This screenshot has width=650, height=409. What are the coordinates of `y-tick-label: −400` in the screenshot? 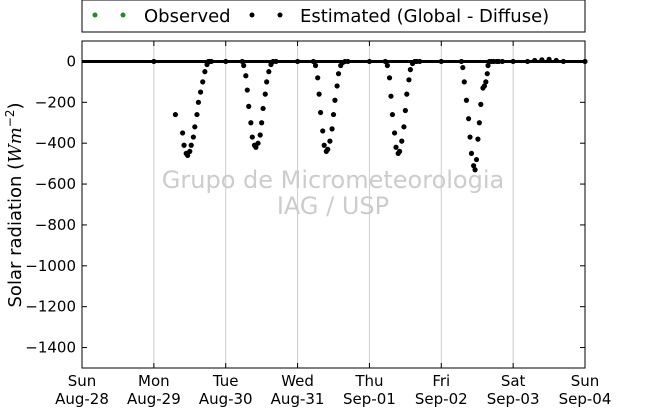 It's located at (55, 143).